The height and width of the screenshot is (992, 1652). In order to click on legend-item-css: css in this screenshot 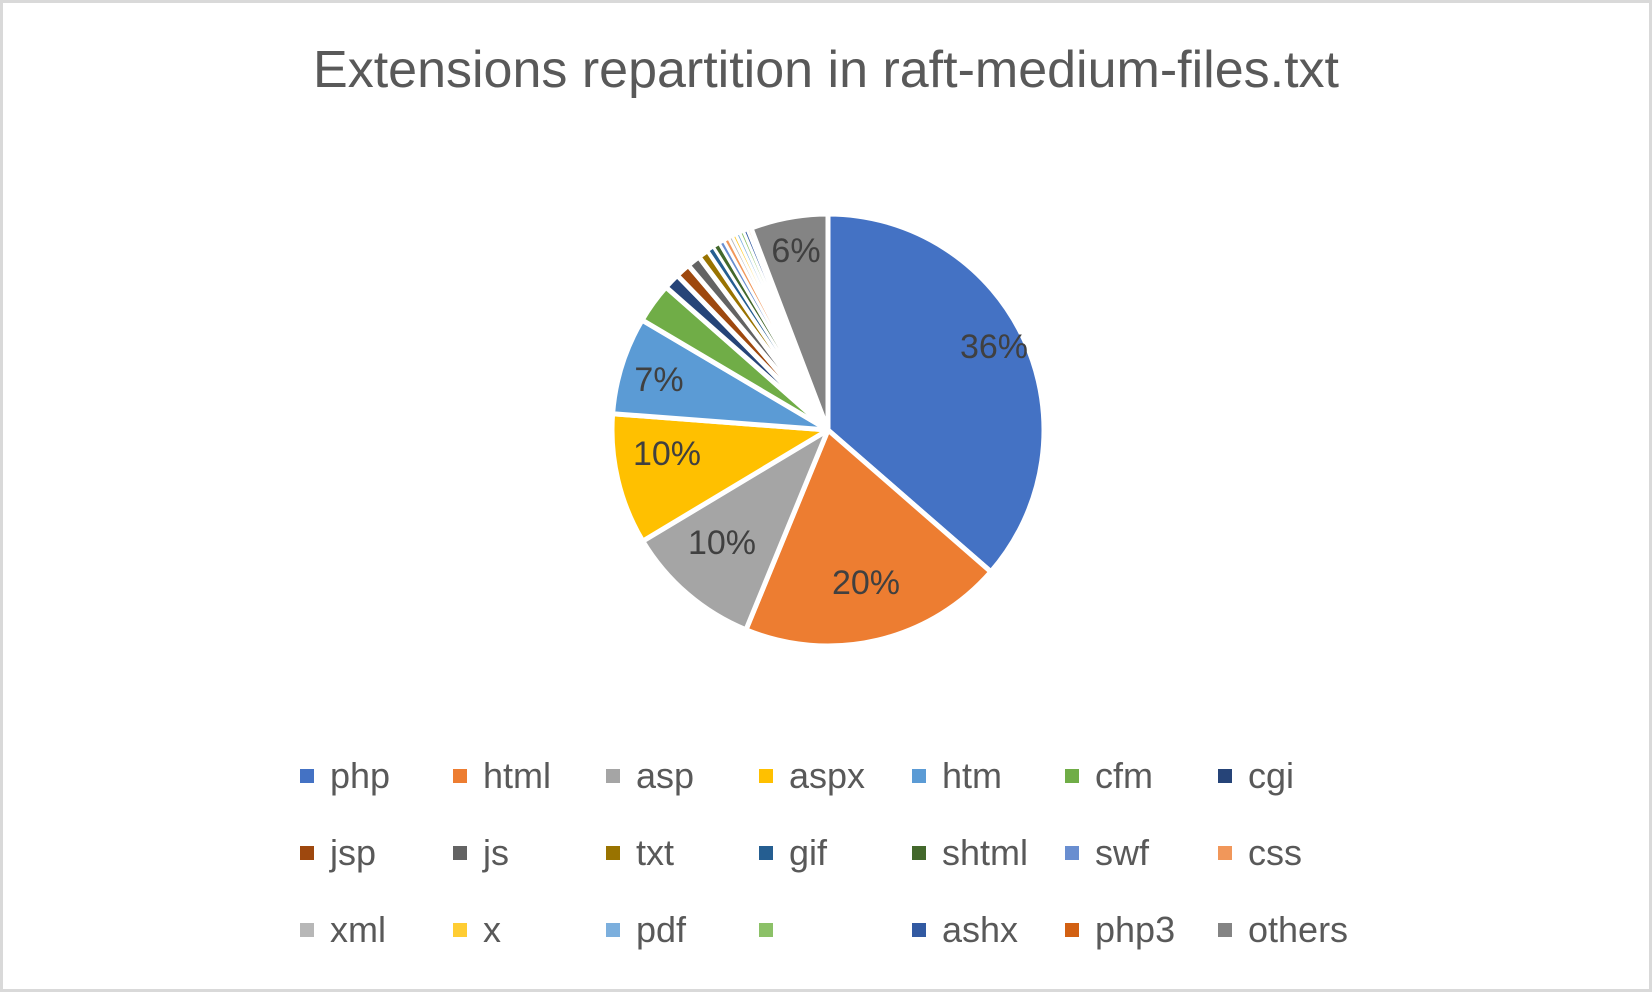, I will do `click(1260, 853)`.